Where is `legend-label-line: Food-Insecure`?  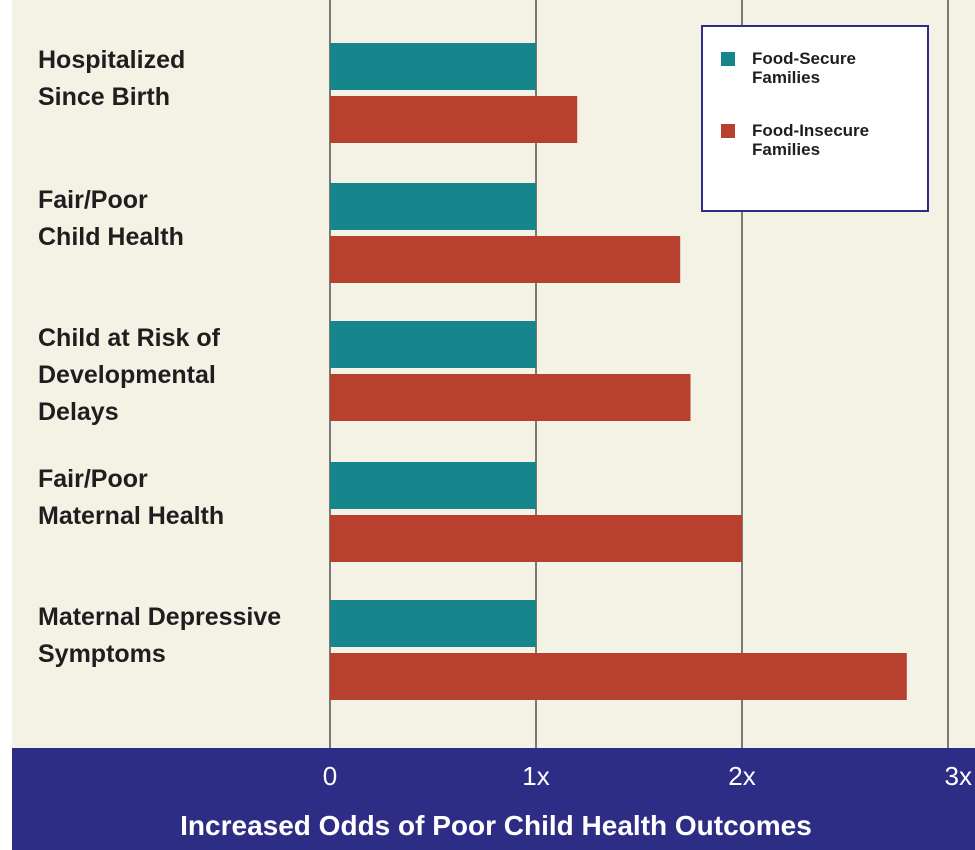
legend-label-line: Food-Insecure is located at coordinates (810, 130).